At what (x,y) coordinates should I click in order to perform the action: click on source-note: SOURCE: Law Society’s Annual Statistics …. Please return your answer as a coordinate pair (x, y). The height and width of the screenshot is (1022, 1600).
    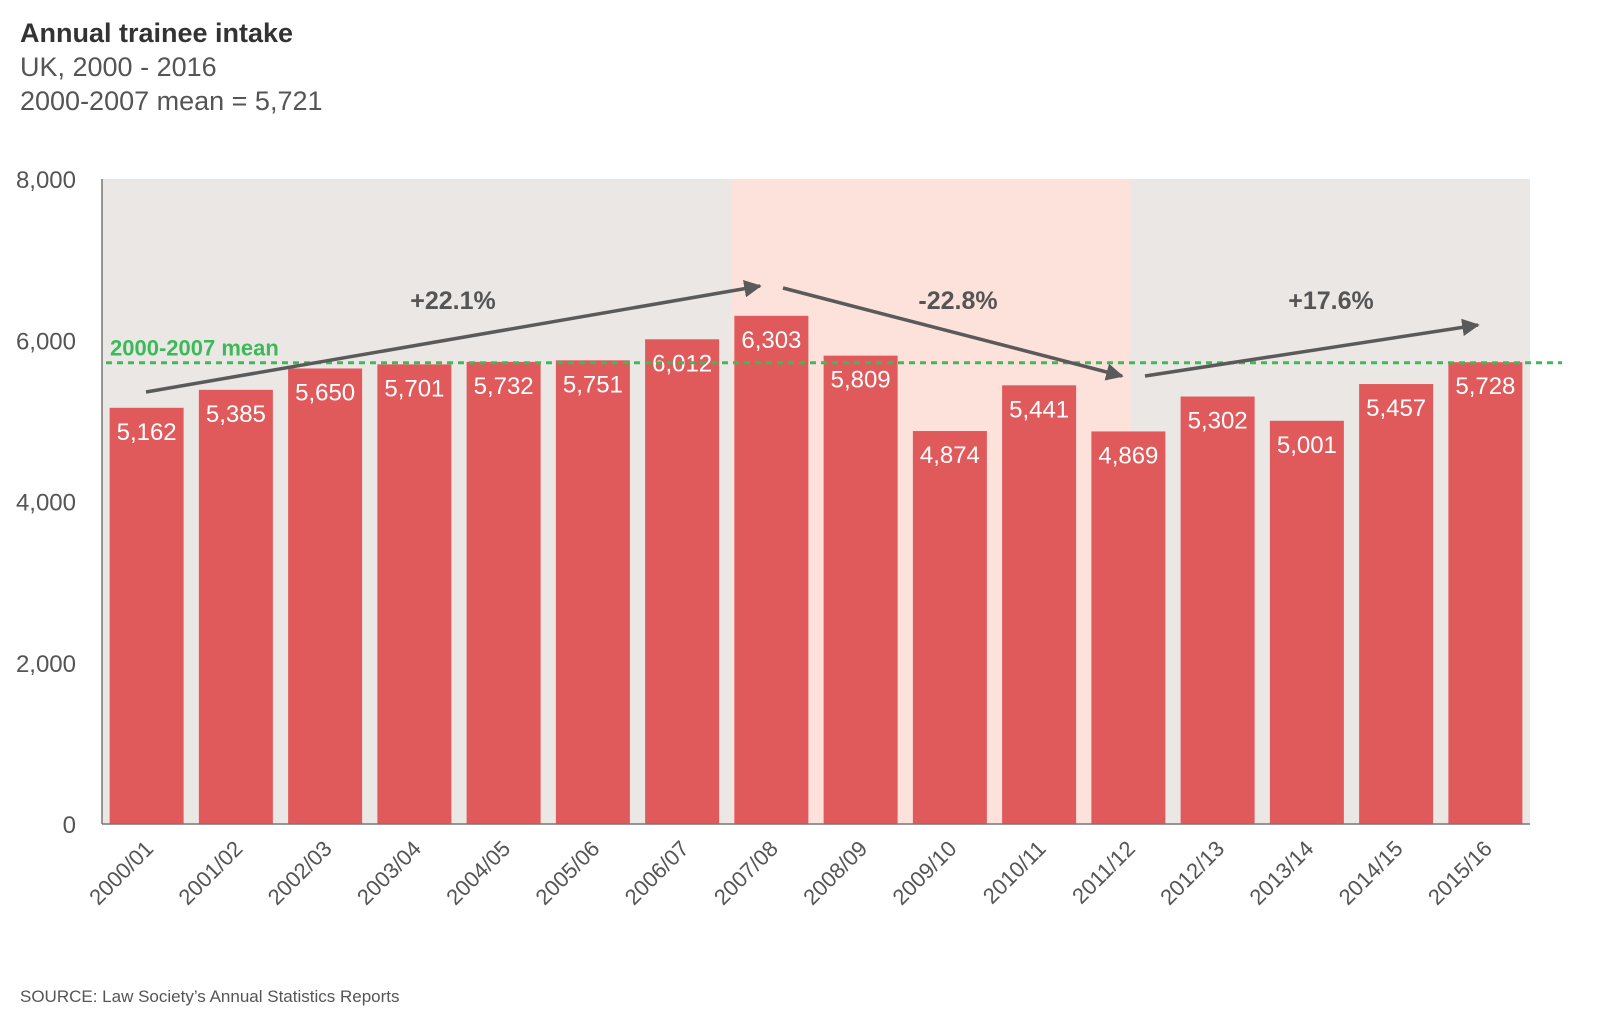
    Looking at the image, I should click on (210, 996).